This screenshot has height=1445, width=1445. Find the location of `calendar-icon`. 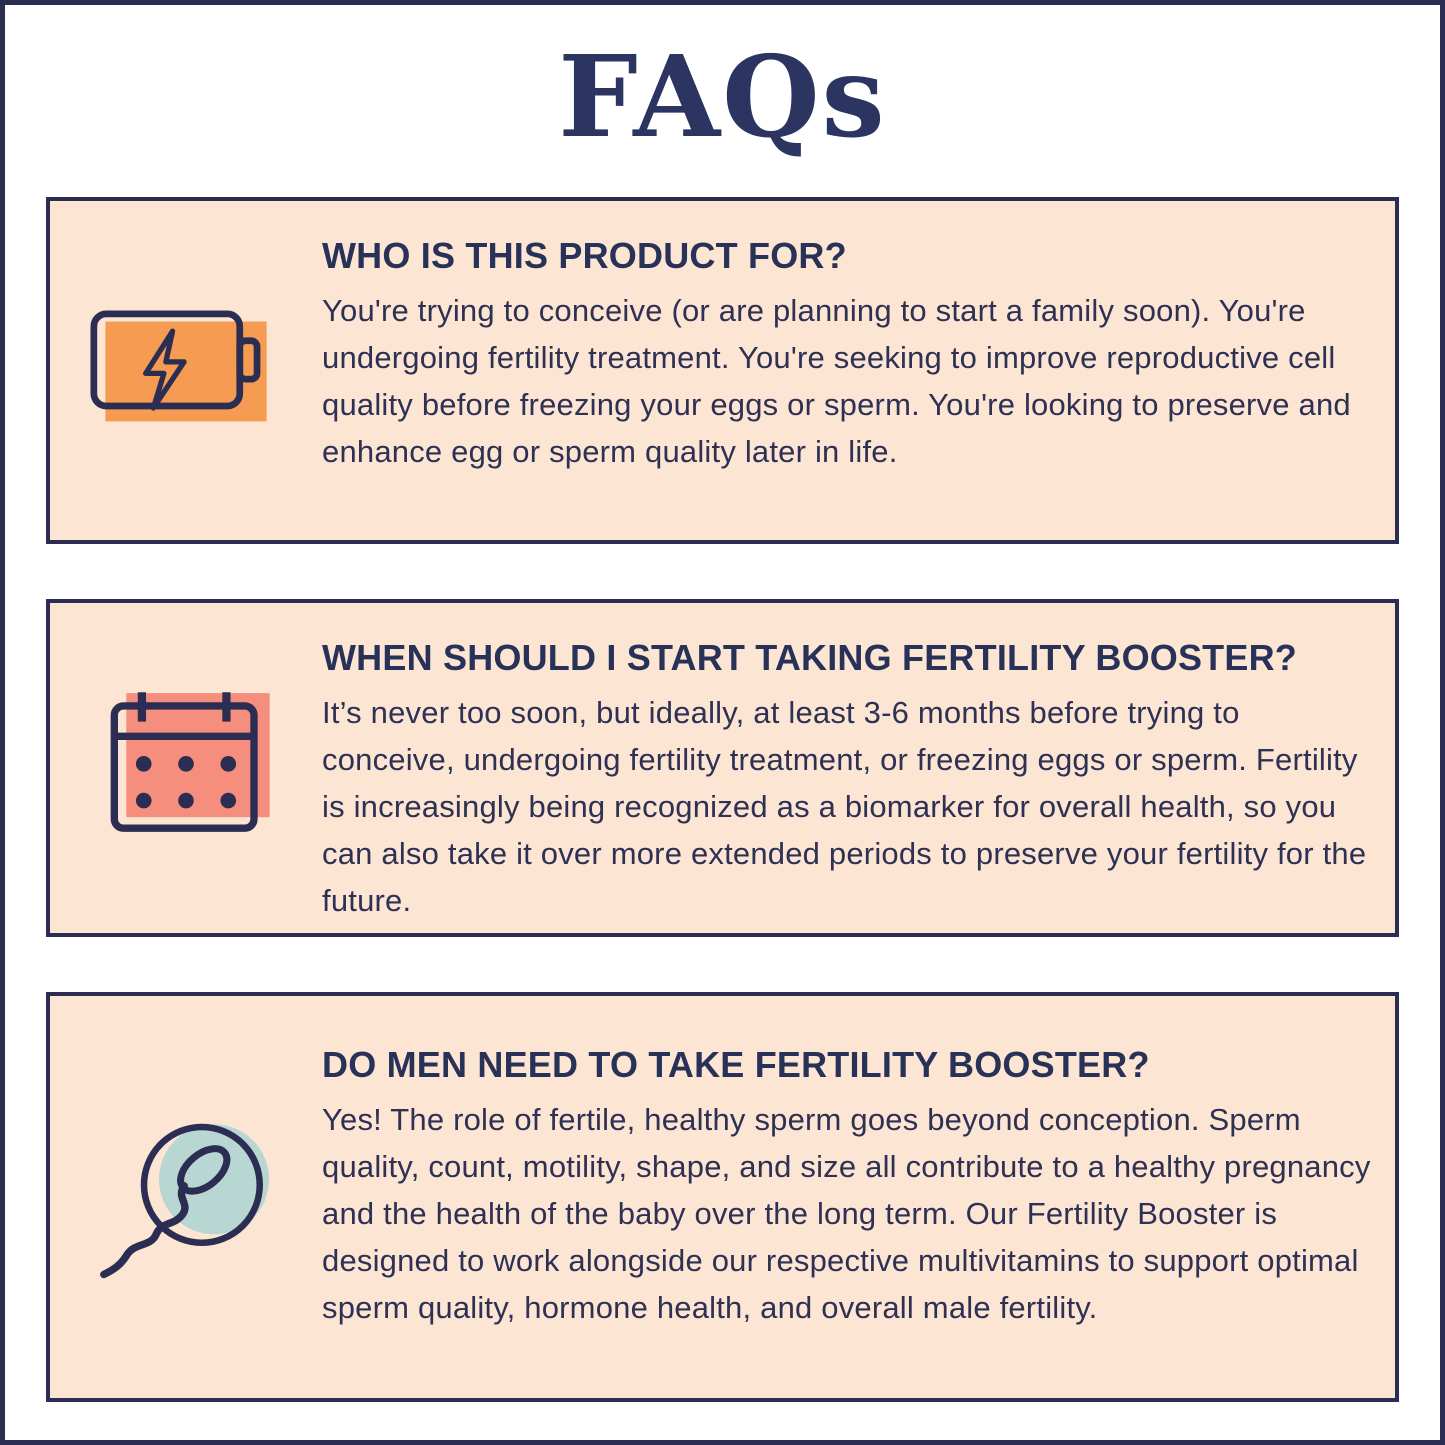

calendar-icon is located at coordinates (190, 762).